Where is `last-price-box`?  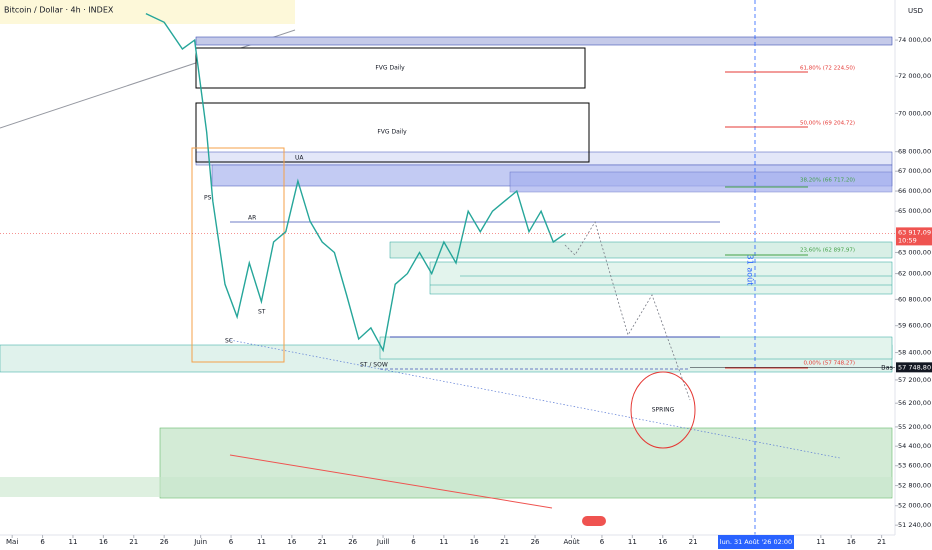 last-price-box is located at coordinates (914, 236).